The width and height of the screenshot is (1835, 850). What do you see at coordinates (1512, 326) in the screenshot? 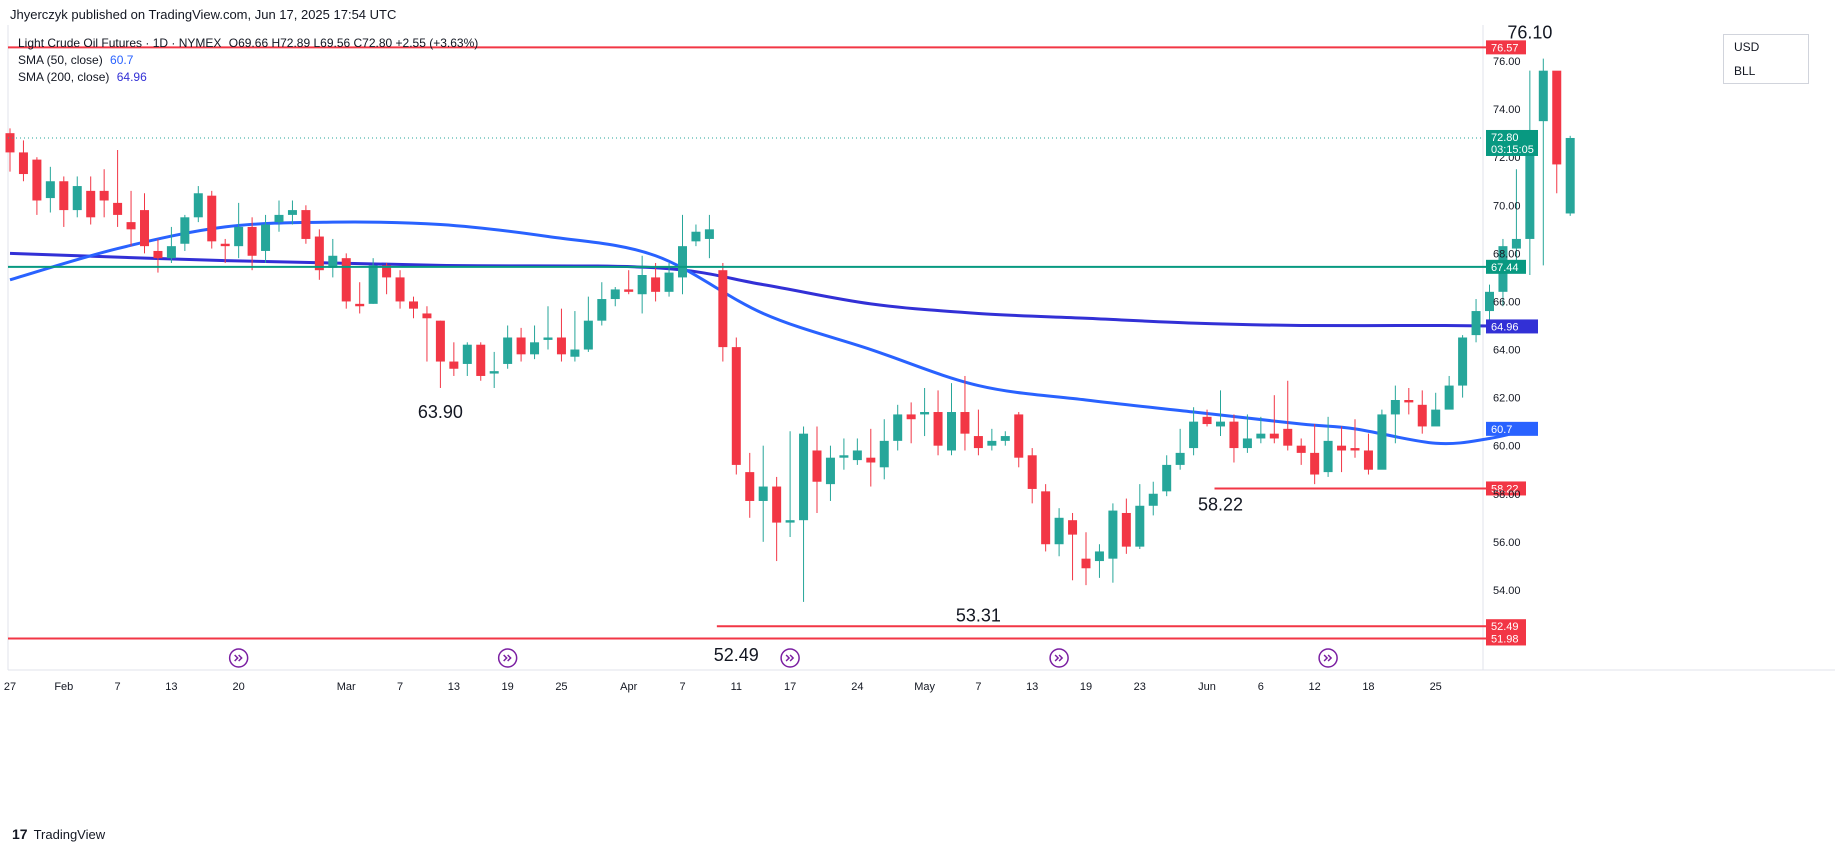
I see `price-tag-bg` at bounding box center [1512, 326].